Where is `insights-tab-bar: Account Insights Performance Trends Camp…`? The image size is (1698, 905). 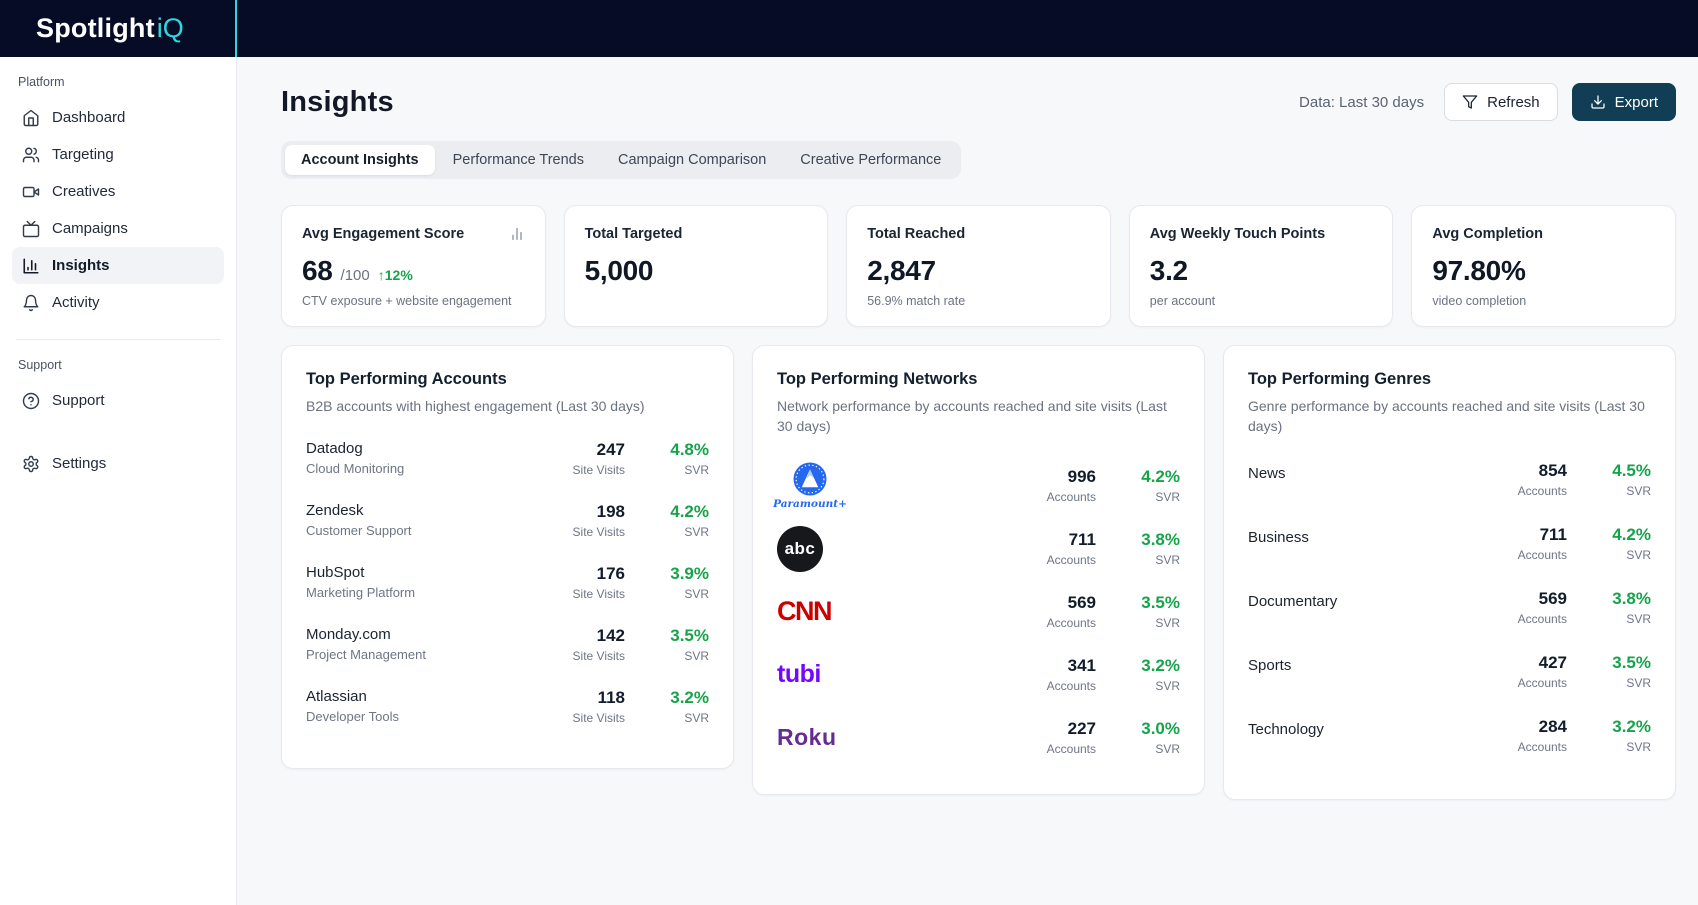 insights-tab-bar: Account Insights Performance Trends Camp… is located at coordinates (621, 160).